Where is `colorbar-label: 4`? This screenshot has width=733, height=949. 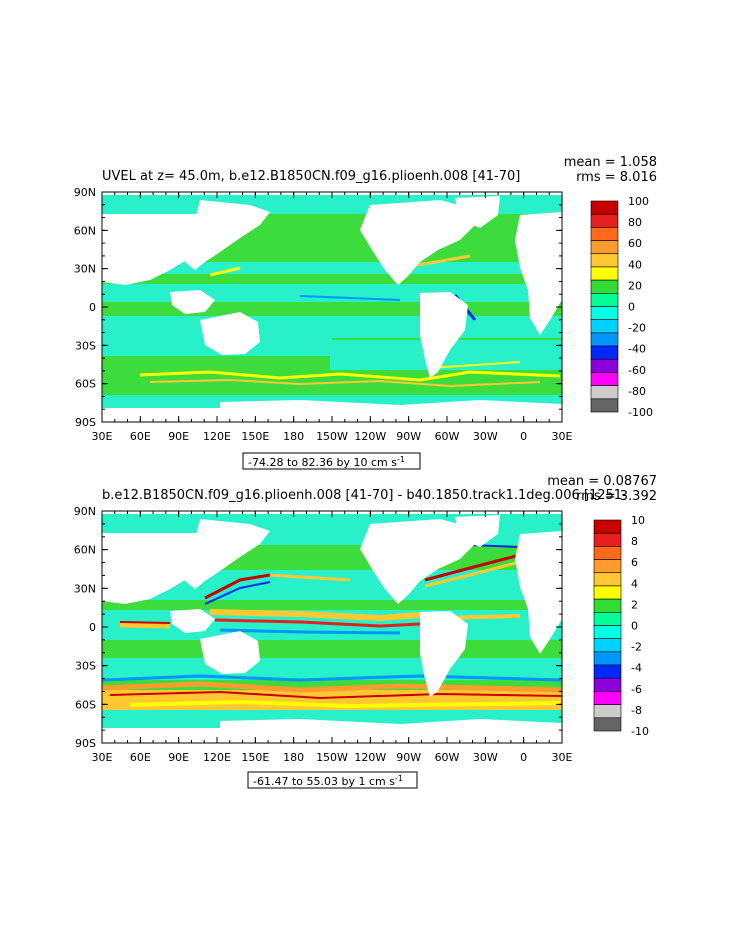 colorbar-label: 4 is located at coordinates (634, 583).